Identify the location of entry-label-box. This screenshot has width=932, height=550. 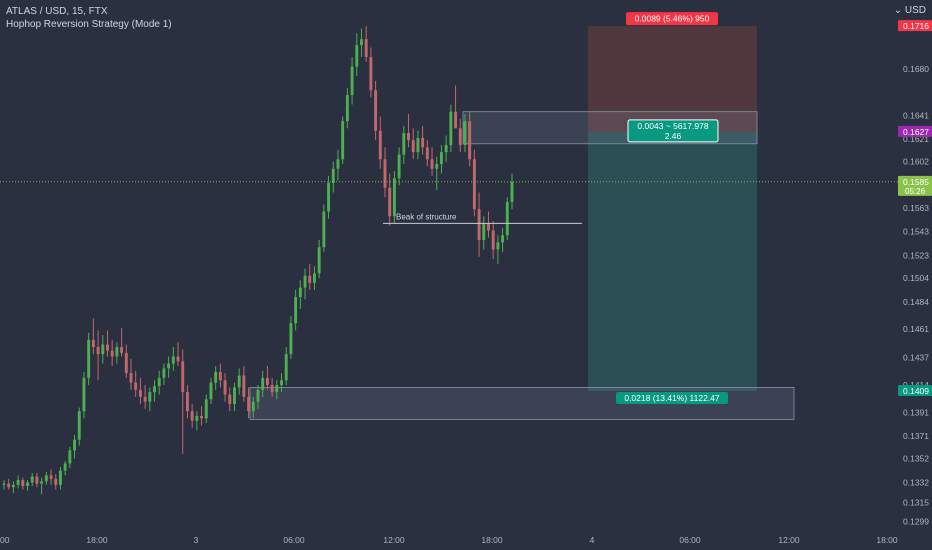
(673, 131).